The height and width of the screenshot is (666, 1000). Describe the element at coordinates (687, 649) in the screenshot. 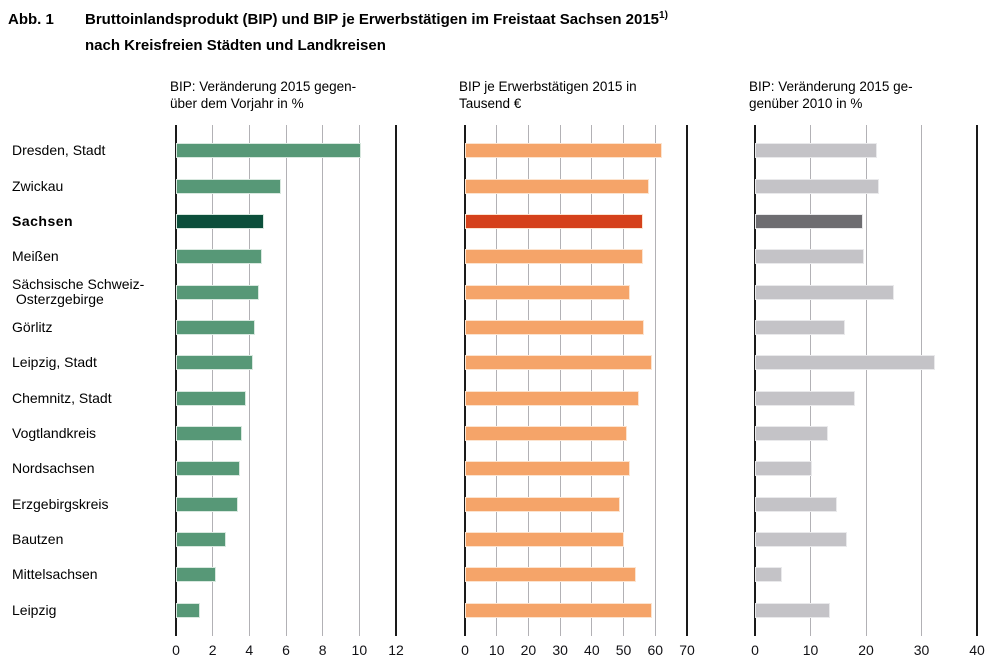

I see `x-tick-label: 70` at that location.